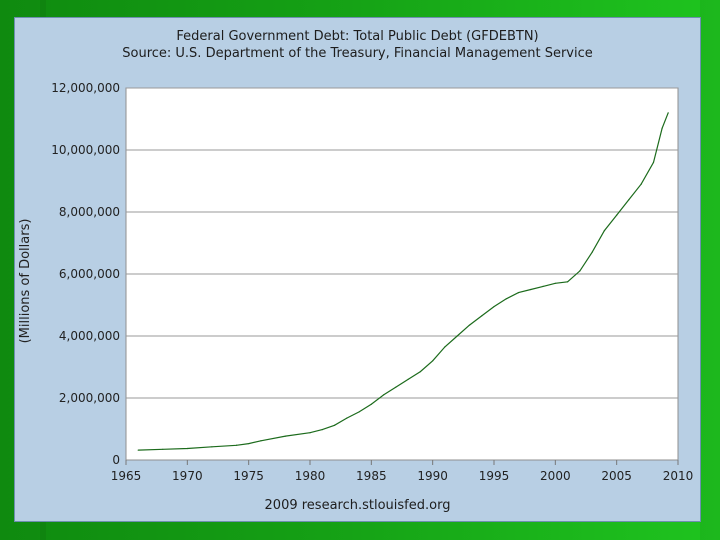 The image size is (720, 540). Describe the element at coordinates (678, 476) in the screenshot. I see `x-tick-label: 2010` at that location.